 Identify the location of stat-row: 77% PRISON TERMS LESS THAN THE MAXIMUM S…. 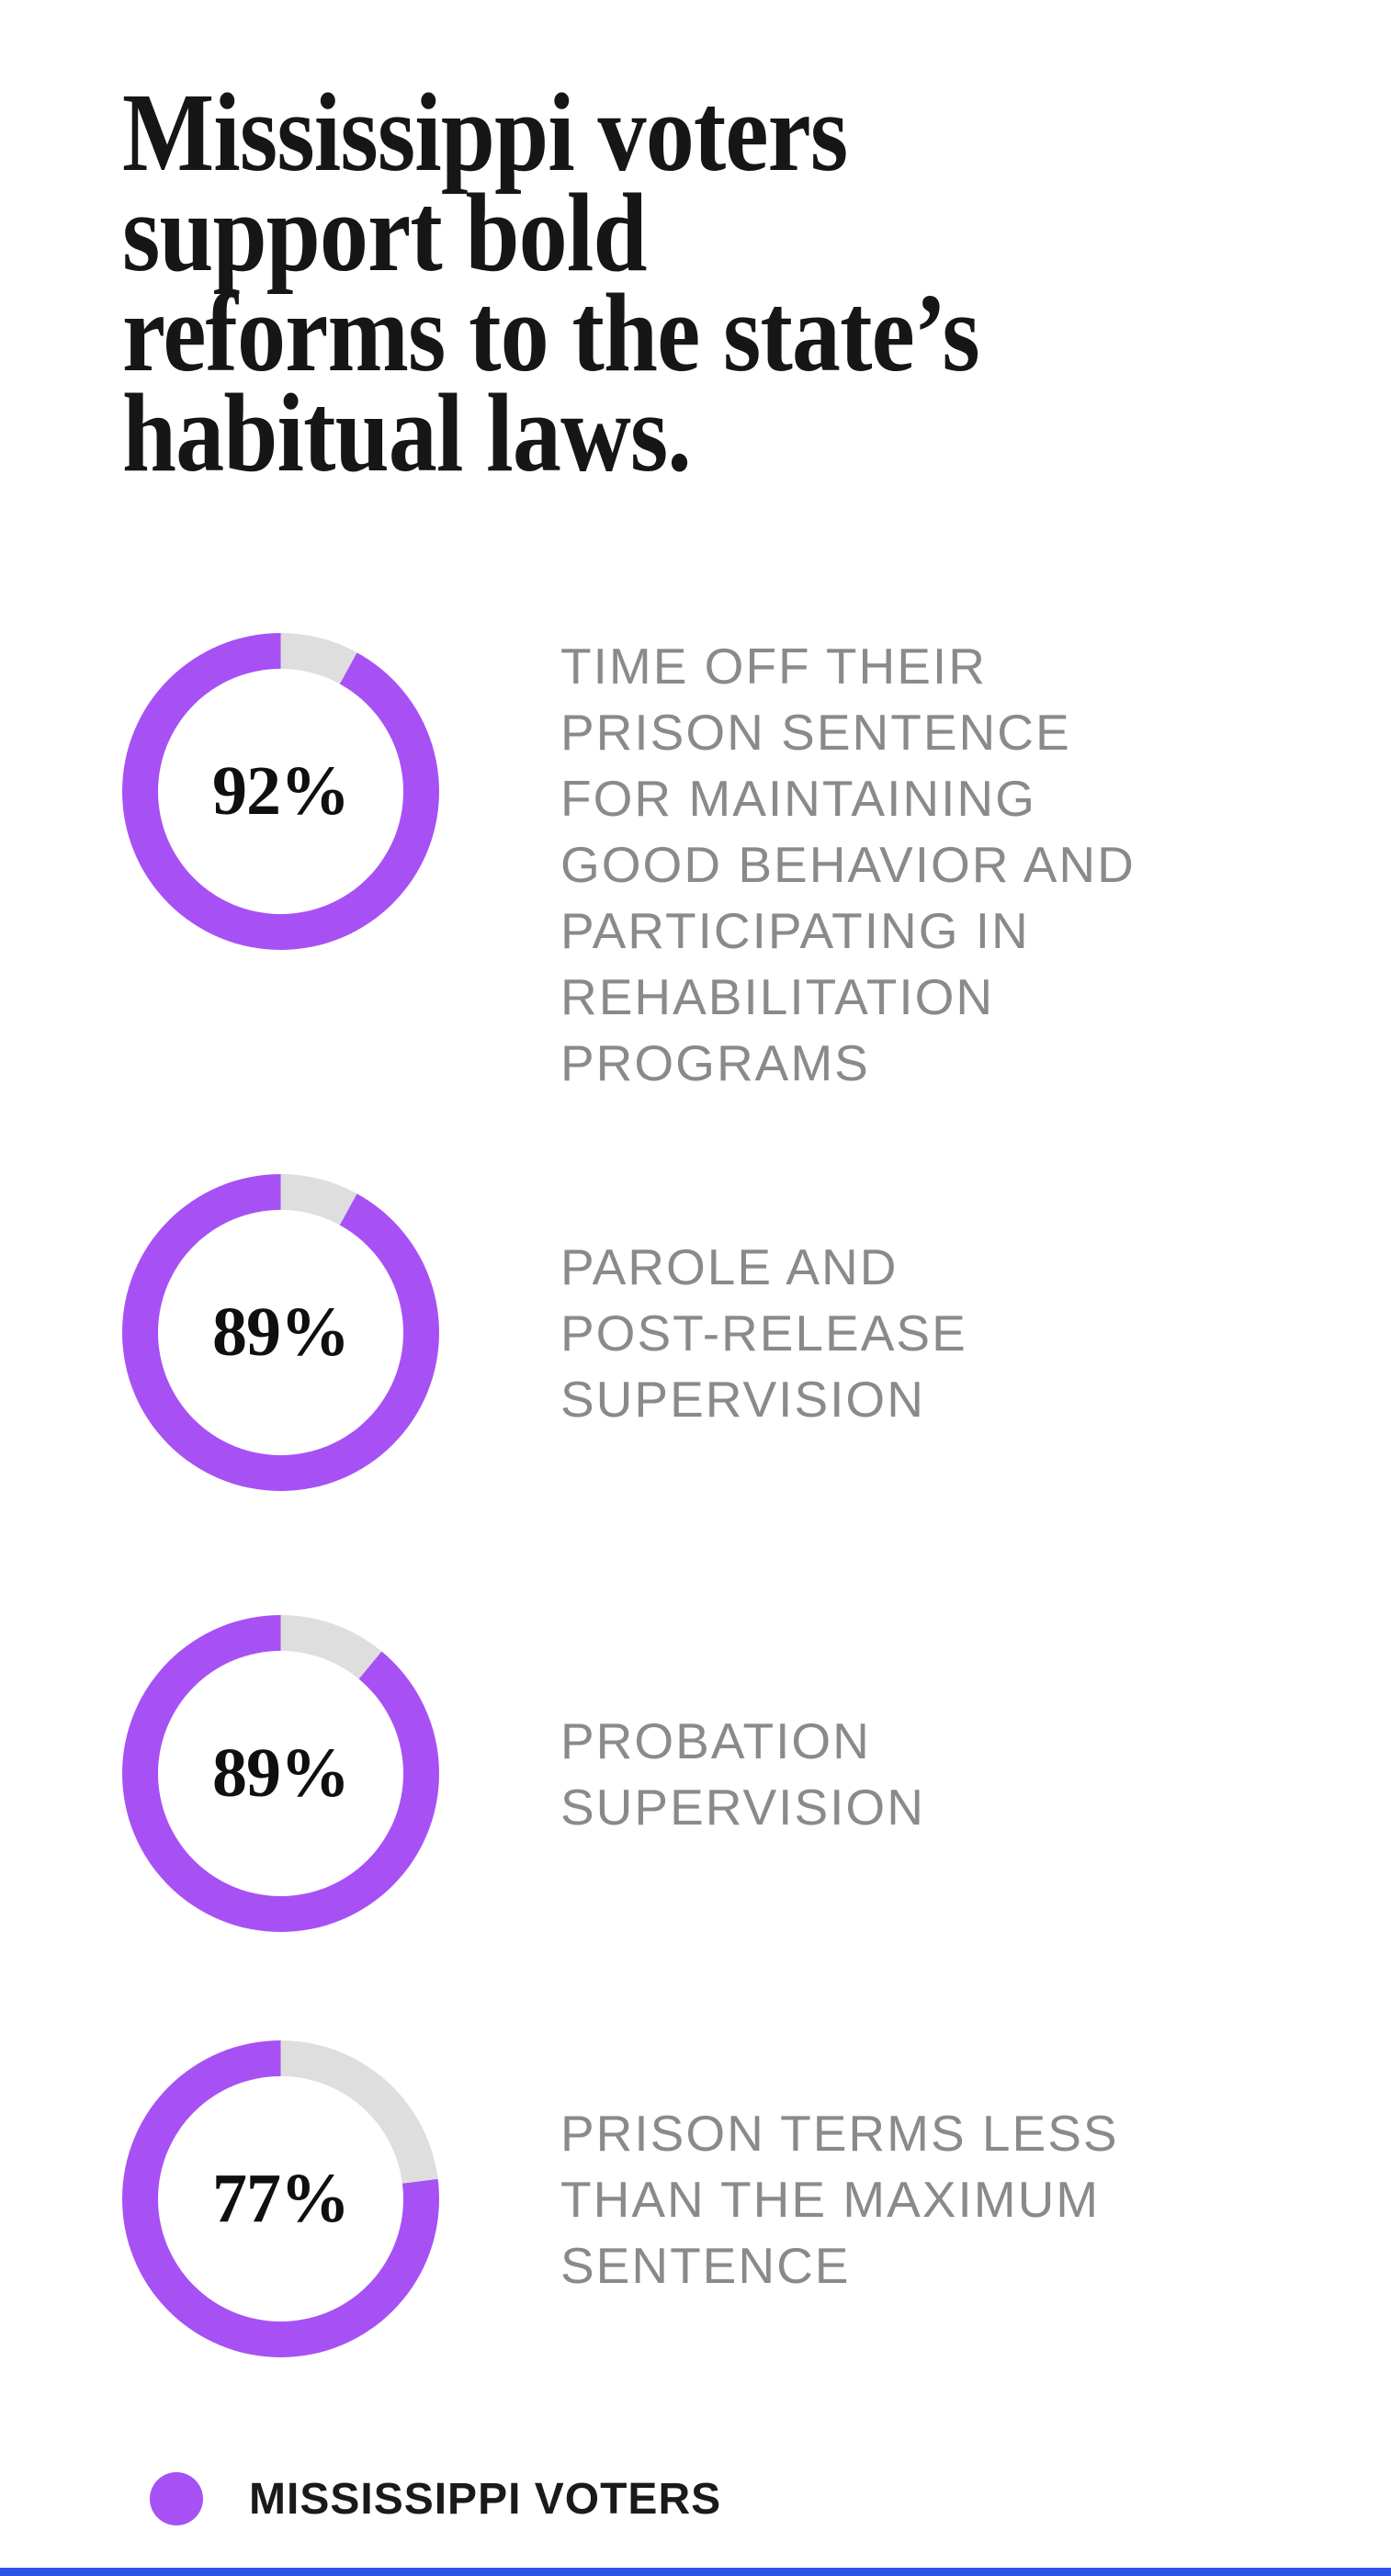
(756, 2198).